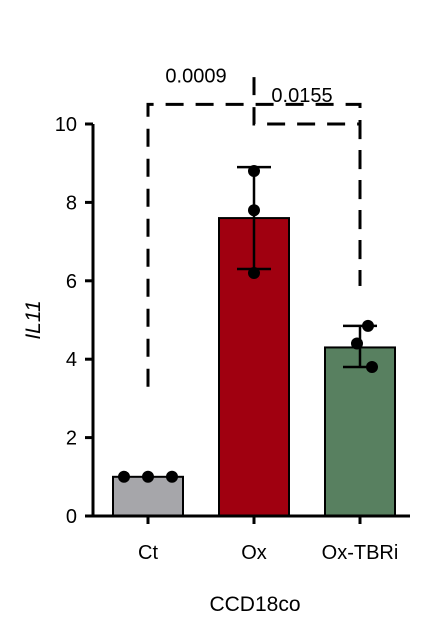 This screenshot has height=627, width=421. What do you see at coordinates (71, 203) in the screenshot?
I see `y-tick-label: 8` at bounding box center [71, 203].